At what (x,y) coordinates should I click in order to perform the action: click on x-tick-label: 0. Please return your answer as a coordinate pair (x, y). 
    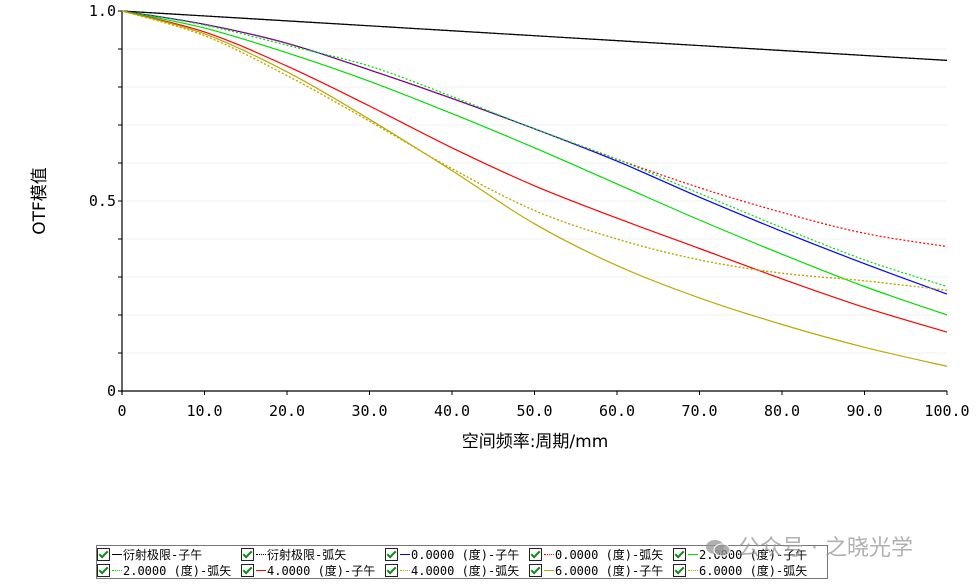
    Looking at the image, I should click on (121, 411).